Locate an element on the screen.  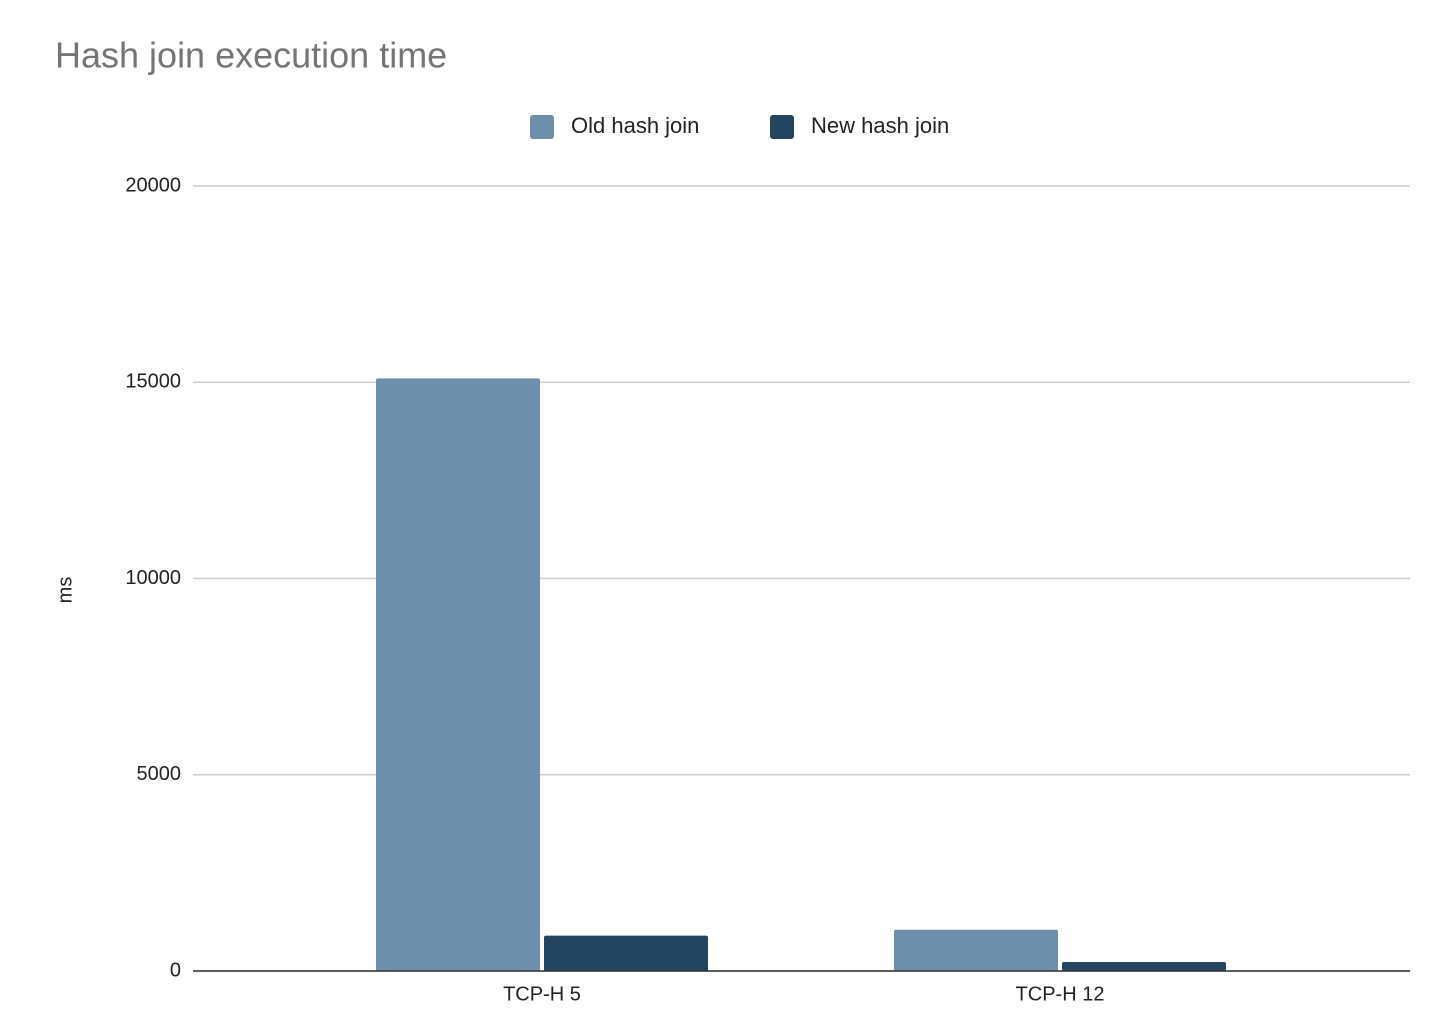
legend-label: New hash join is located at coordinates (880, 125).